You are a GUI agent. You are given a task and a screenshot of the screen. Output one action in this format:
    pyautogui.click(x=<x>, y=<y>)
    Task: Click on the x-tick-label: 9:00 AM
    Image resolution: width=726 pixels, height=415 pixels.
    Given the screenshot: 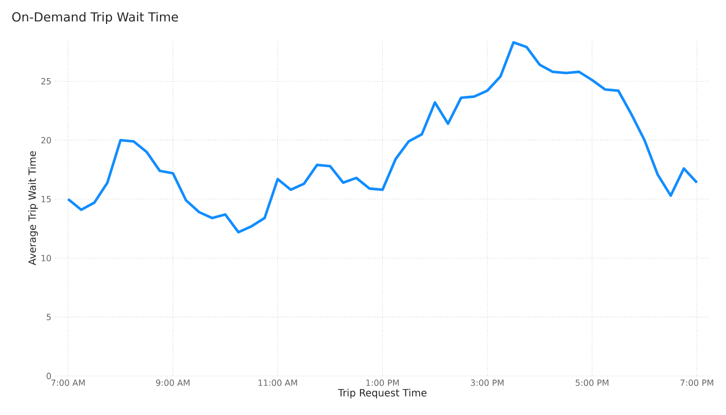 What is the action you would take?
    pyautogui.click(x=173, y=383)
    